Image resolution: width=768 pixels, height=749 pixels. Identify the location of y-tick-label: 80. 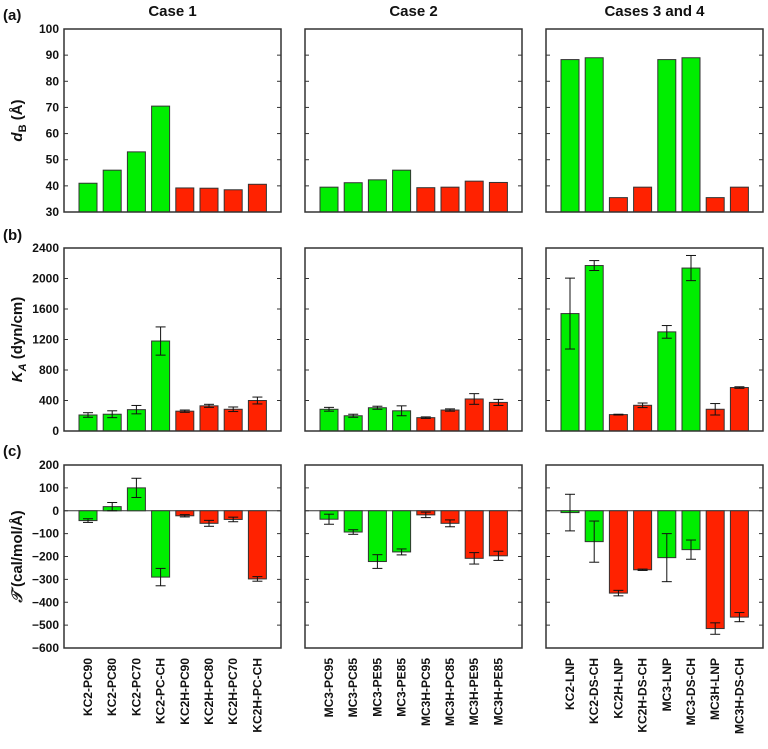
(53, 81).